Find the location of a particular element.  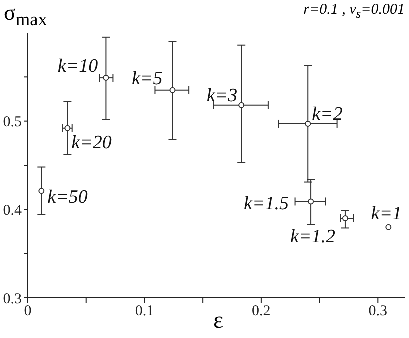

x-tick-label: 0.2 is located at coordinates (261, 312).